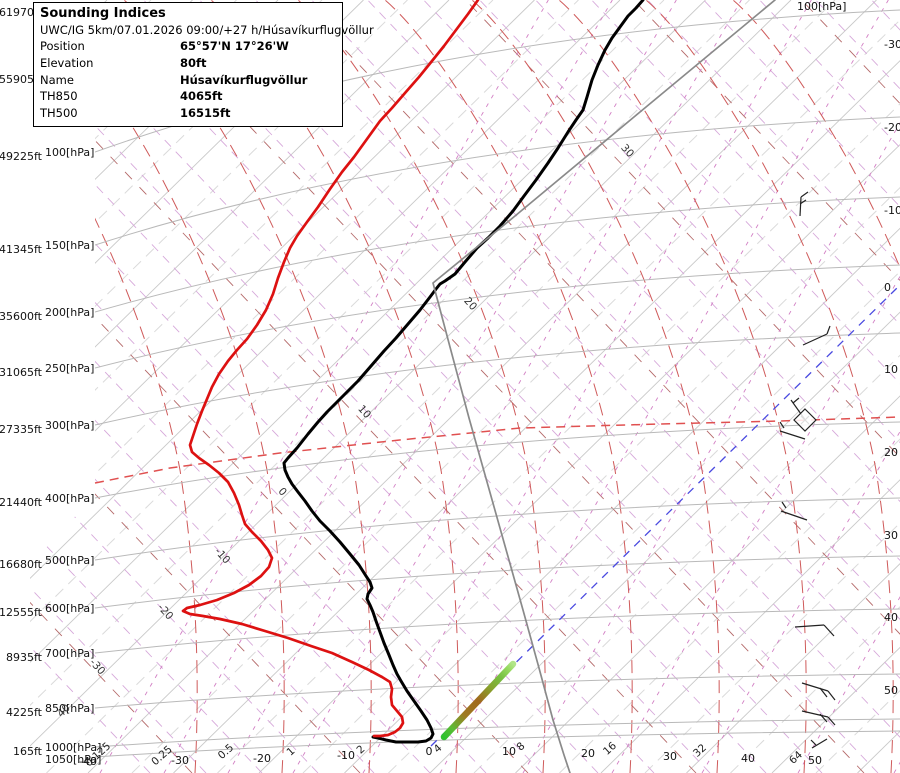 This screenshot has width=900, height=773. I want to click on svg-text: 850[hPa], so click(69, 708).